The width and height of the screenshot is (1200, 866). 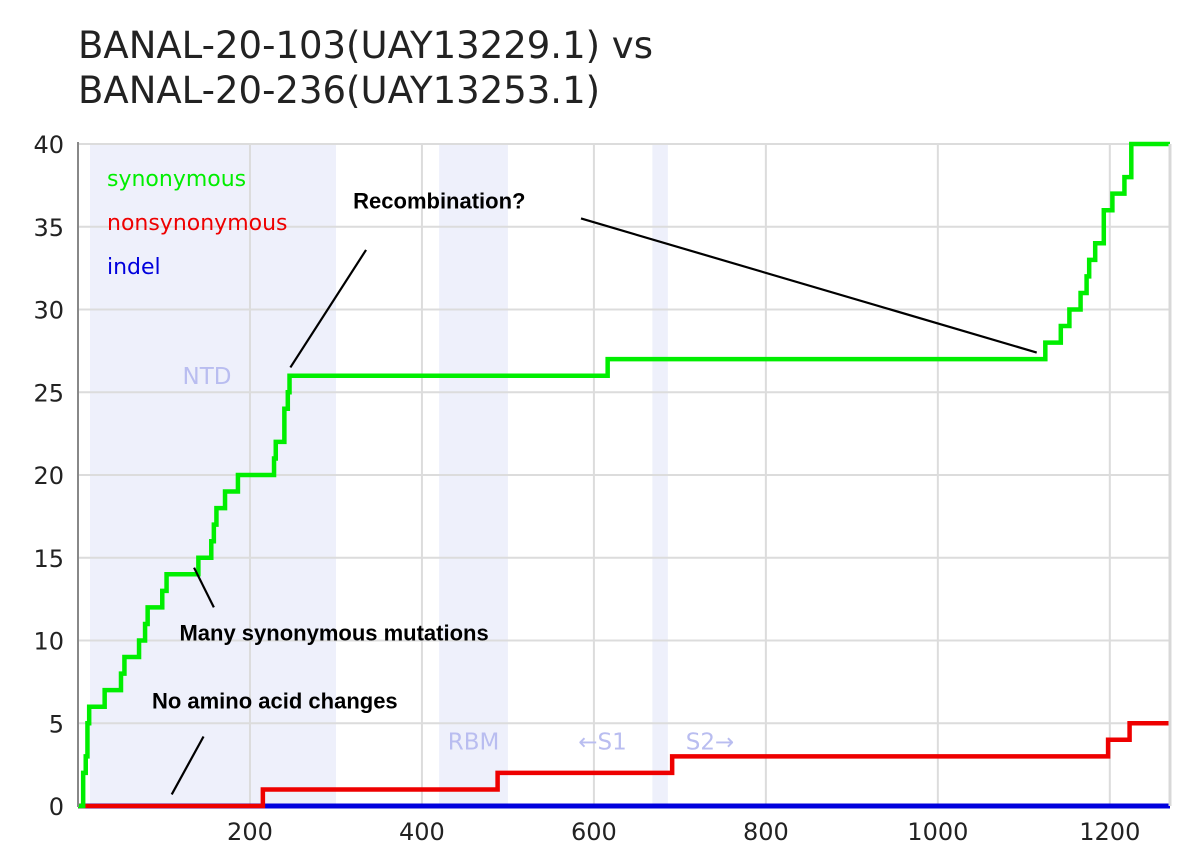 I want to click on region-label: S2→, so click(x=710, y=743).